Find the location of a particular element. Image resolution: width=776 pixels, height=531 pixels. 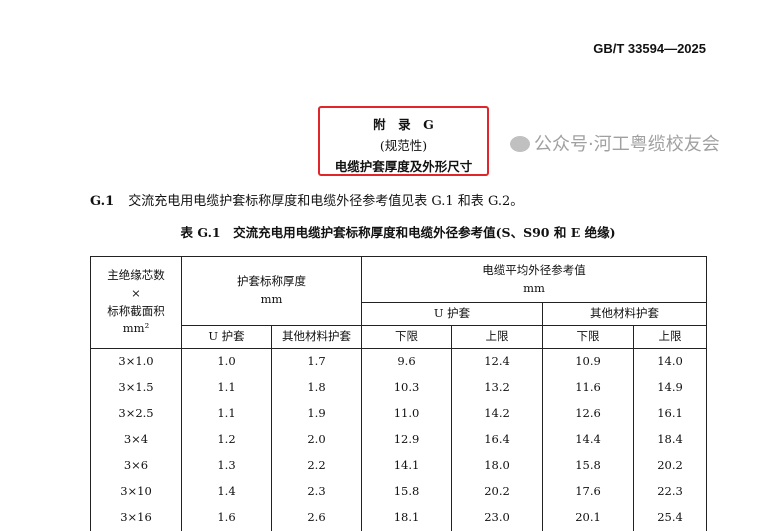

table-cell: 10.9 is located at coordinates (588, 361).